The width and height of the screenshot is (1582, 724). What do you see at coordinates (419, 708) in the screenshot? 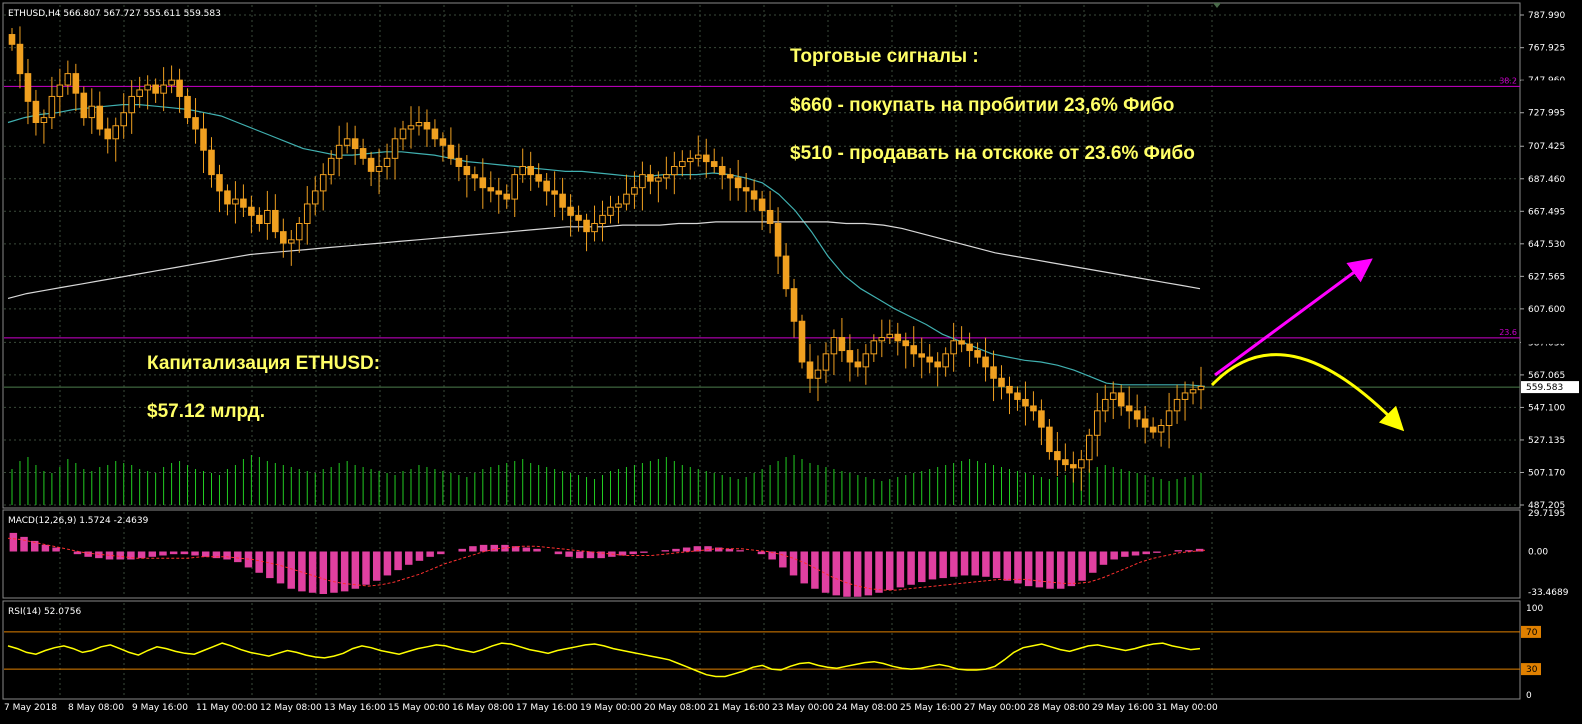
I see `time-tick-label: 15 May 00:00` at bounding box center [419, 708].